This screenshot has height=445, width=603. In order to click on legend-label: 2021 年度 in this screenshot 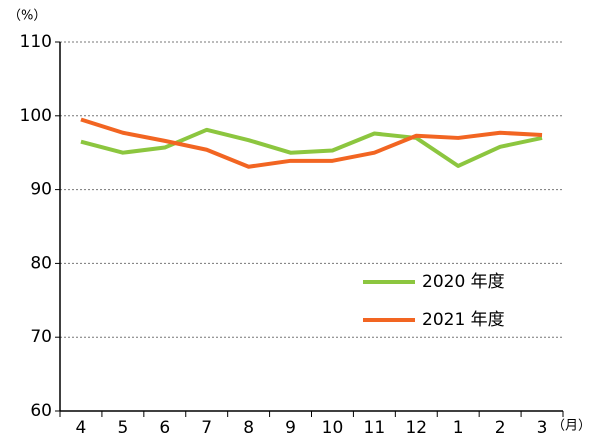, I will do `click(463, 320)`.